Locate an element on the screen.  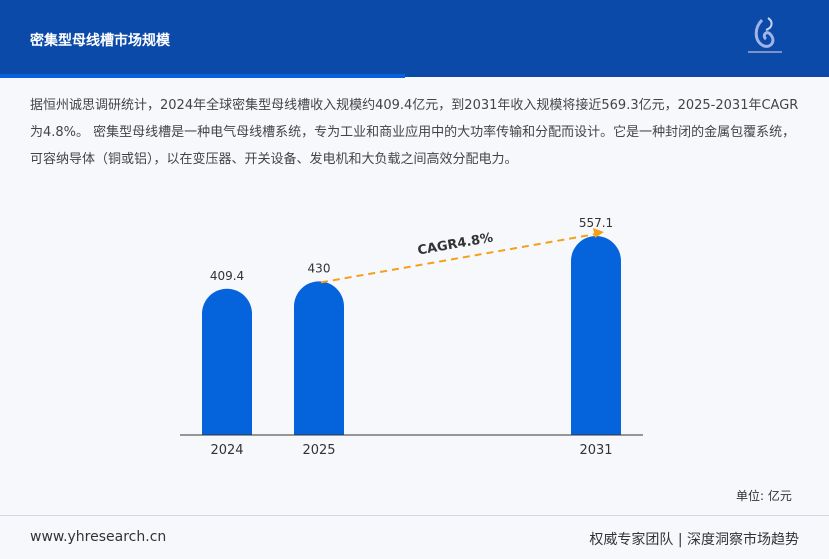
cagr-annotation: CAGR4.8% is located at coordinates (455, 245).